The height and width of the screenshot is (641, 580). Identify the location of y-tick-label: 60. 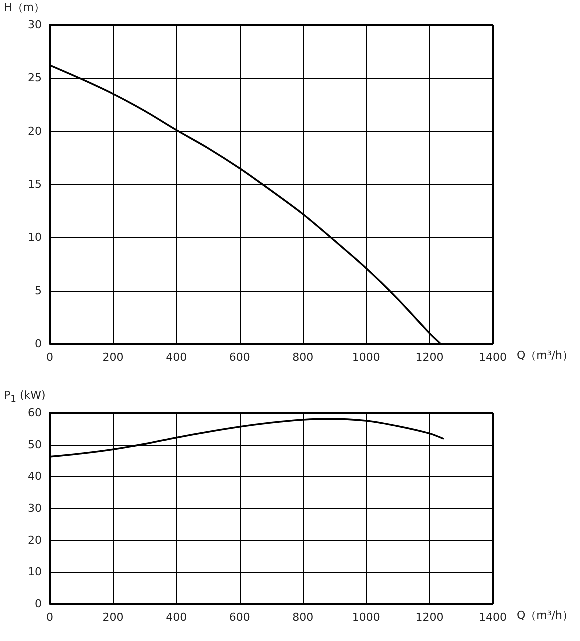
(35, 413).